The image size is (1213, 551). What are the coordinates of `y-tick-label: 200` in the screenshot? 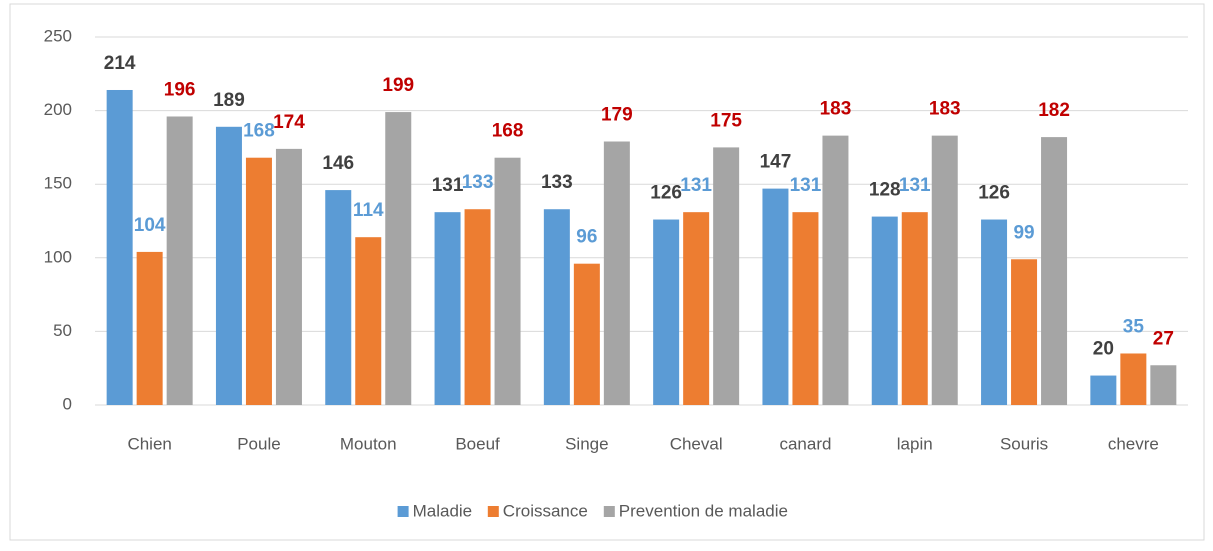 It's located at (58, 109).